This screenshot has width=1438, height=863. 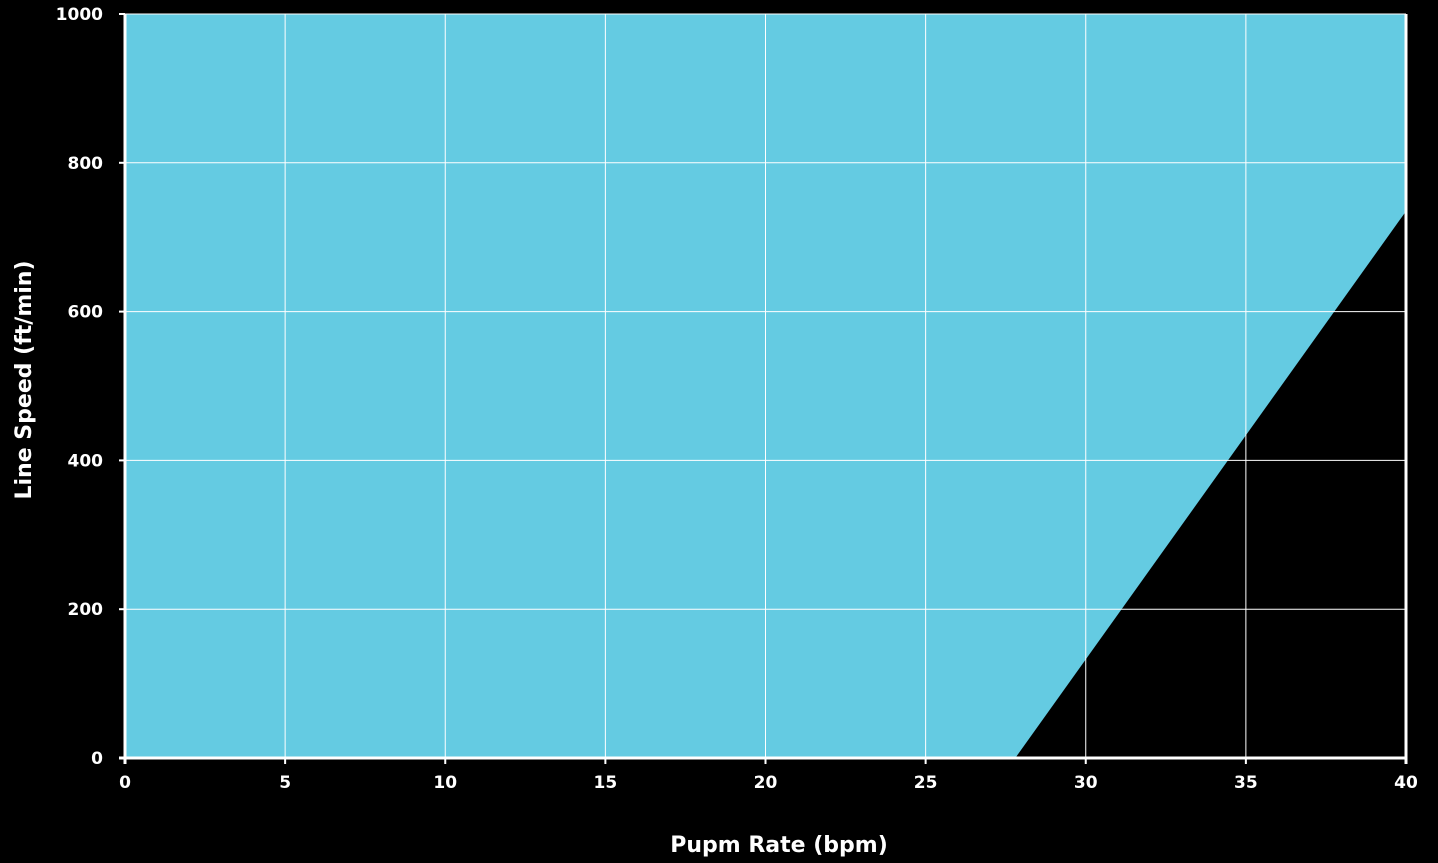 What do you see at coordinates (1086, 783) in the screenshot?
I see `x-tick-label: 30` at bounding box center [1086, 783].